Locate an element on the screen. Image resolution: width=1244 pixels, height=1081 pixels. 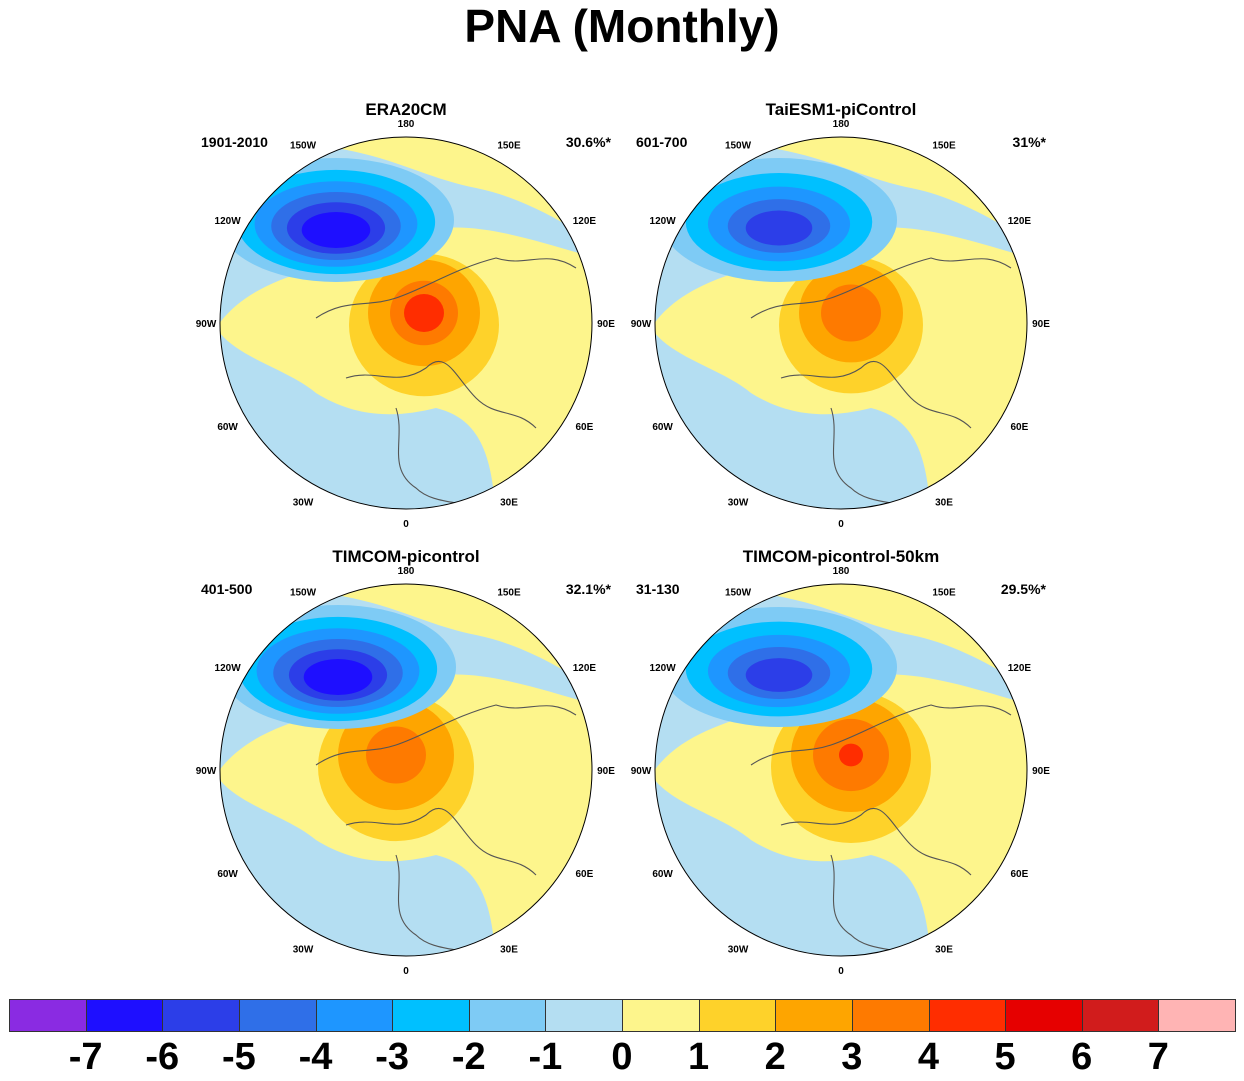
panel-years: 401-500 is located at coordinates (227, 589).